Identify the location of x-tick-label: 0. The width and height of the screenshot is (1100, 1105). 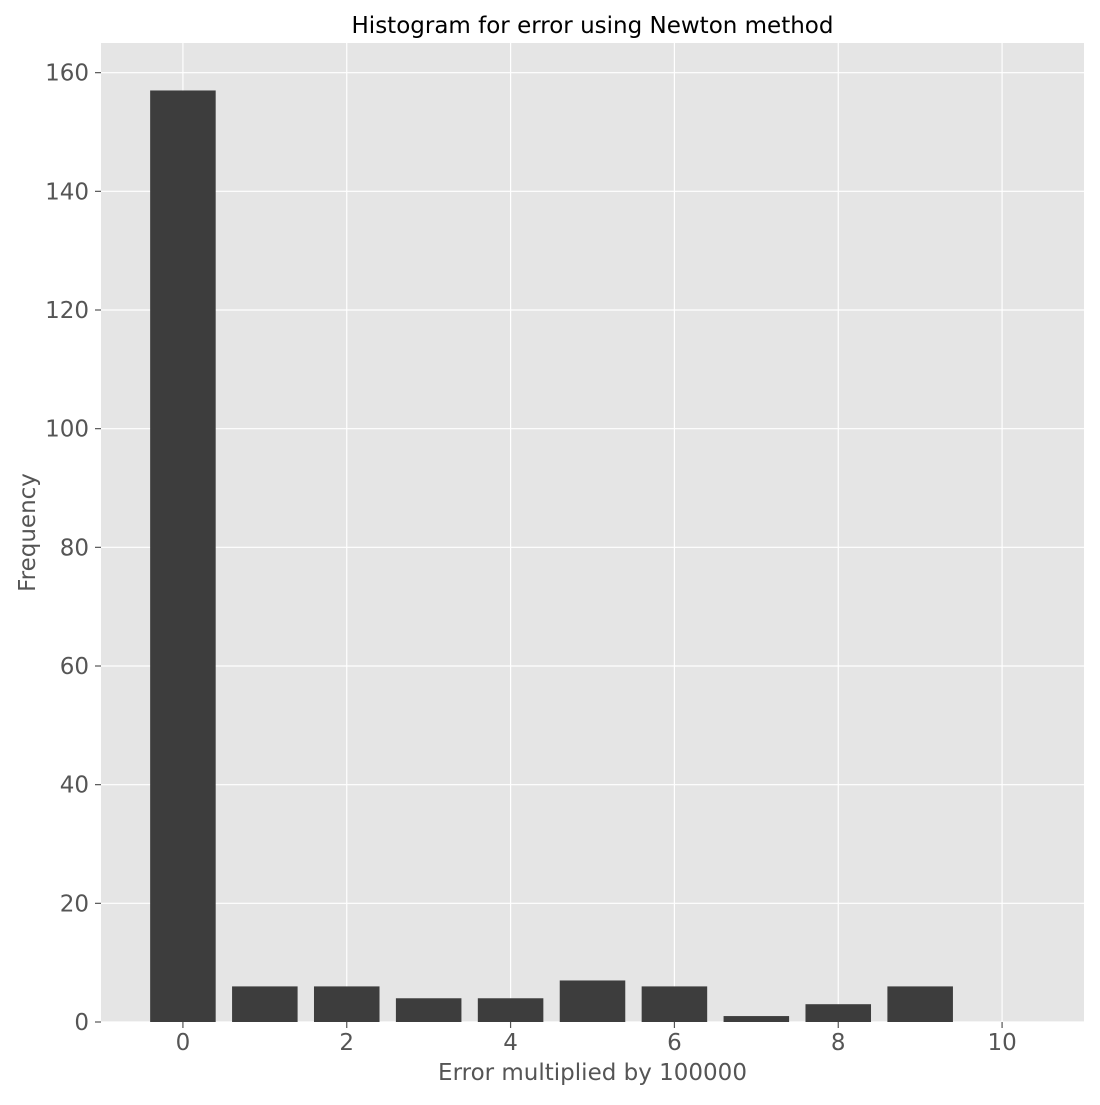
(183, 1043).